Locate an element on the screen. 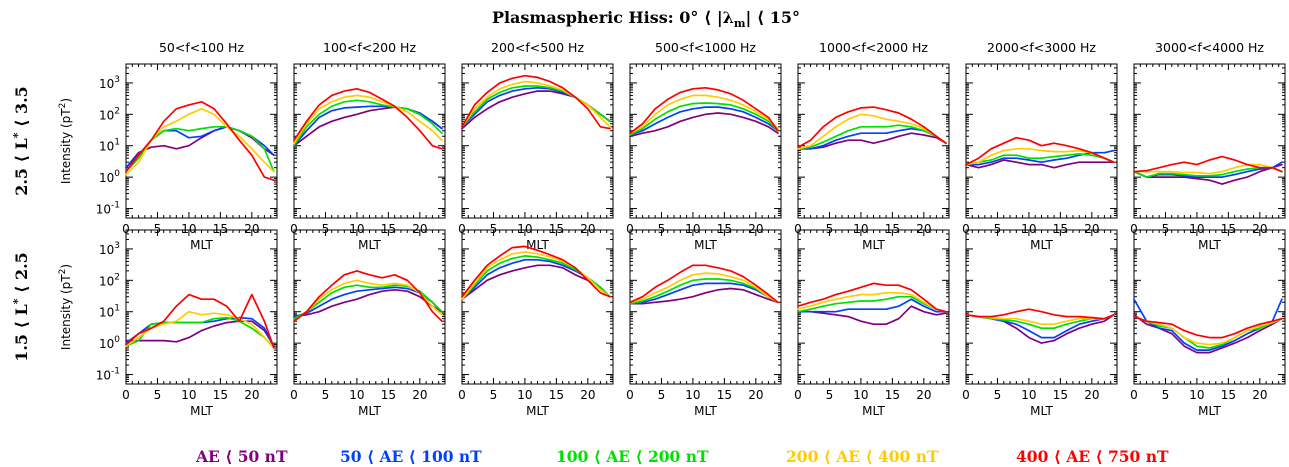  y-tick-label: 10² is located at coordinates (109, 114).